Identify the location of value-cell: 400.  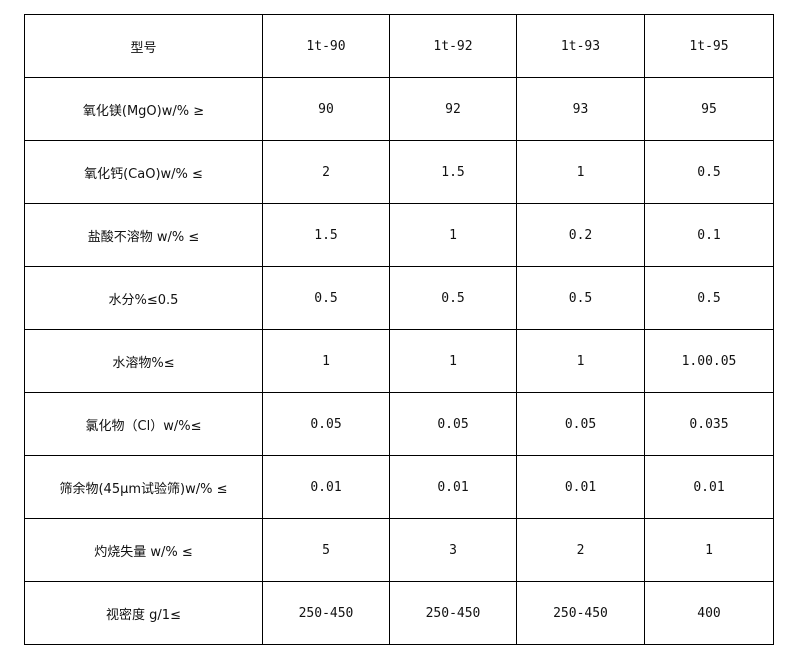
(709, 613).